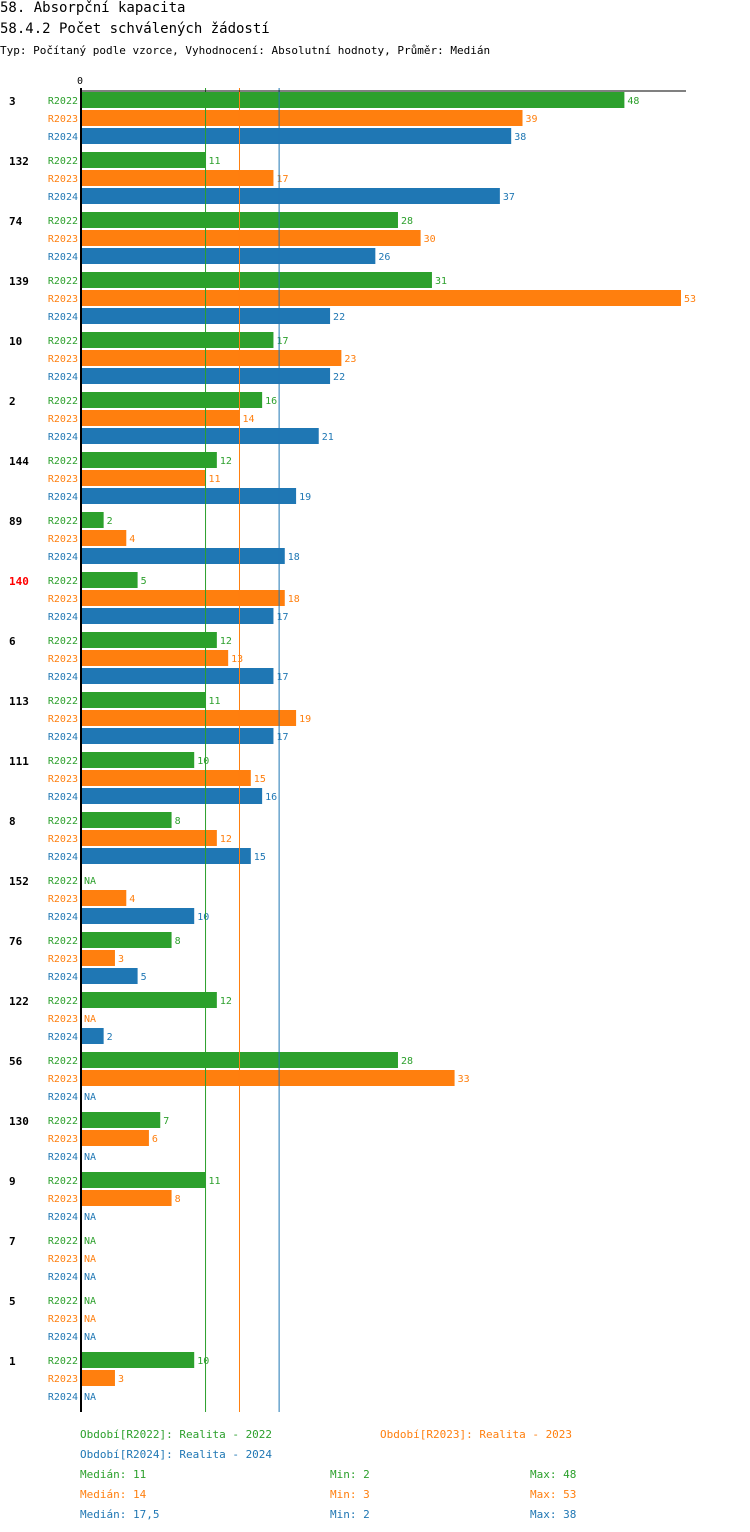 This screenshot has width=750, height=1532. I want to click on category-label: 8, so click(12, 821).